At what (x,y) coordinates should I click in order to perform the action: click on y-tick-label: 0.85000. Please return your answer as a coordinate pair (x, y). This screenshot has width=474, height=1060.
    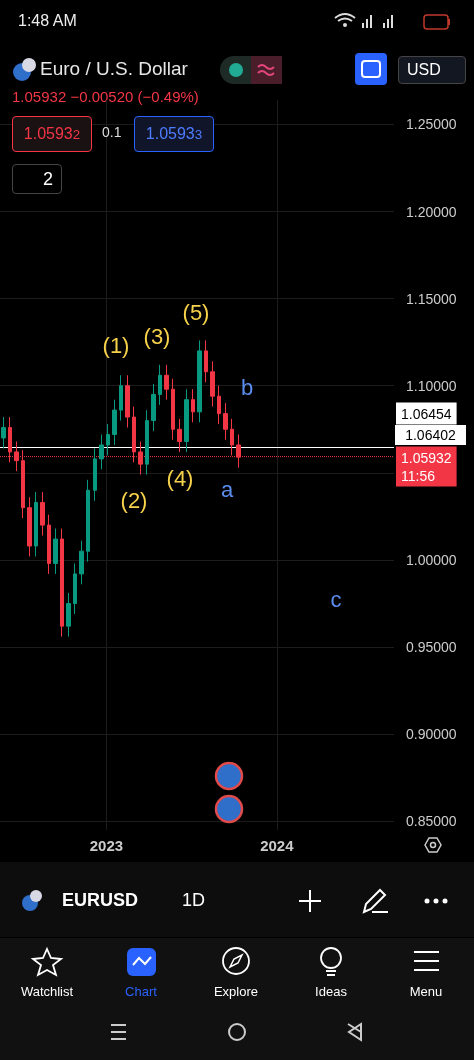
    Looking at the image, I should click on (431, 821).